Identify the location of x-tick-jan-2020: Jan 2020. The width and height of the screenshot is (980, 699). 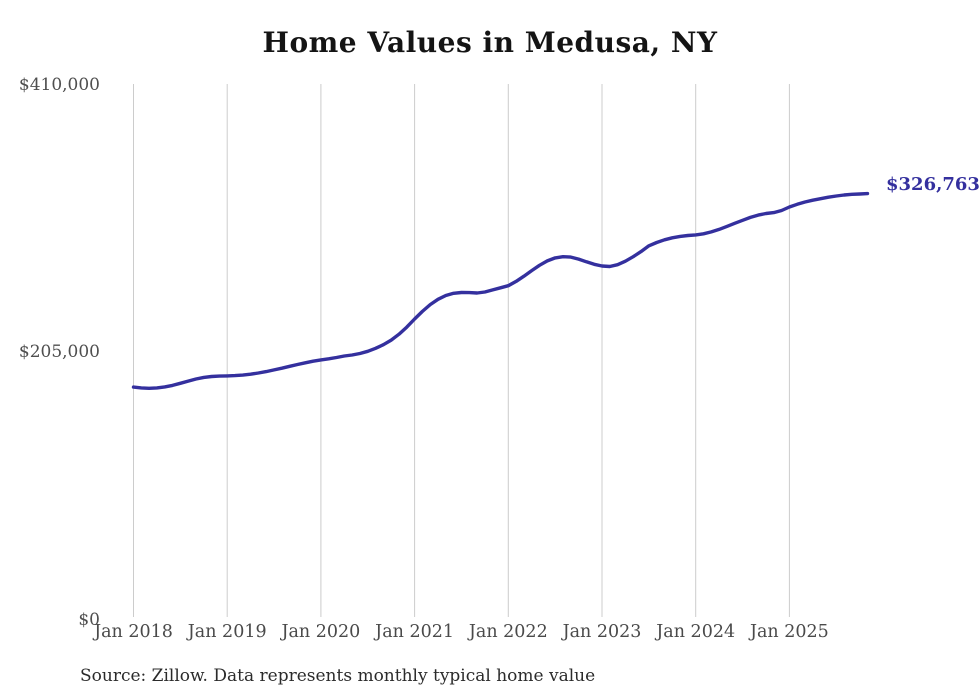
(321, 632).